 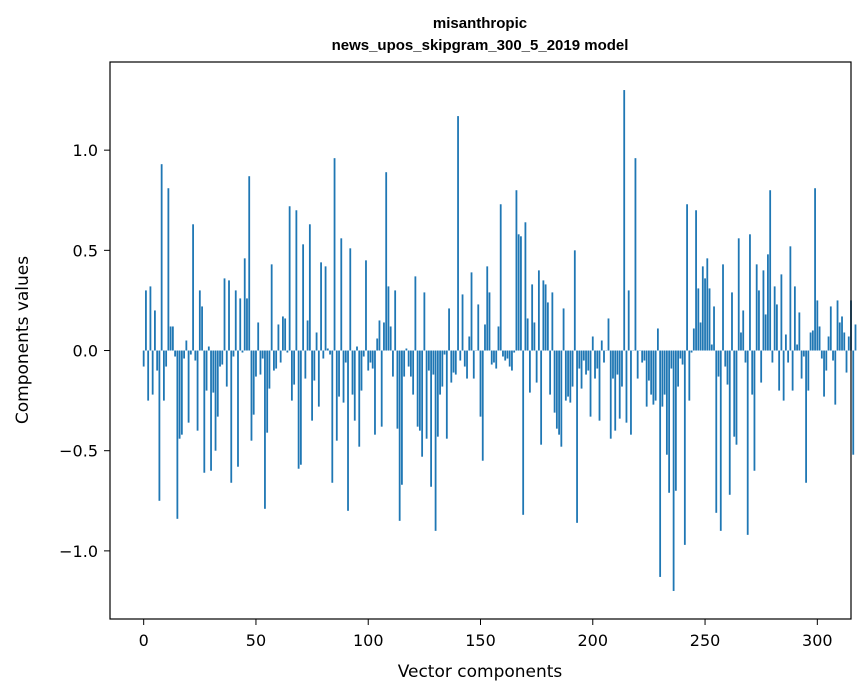 I want to click on x-tick-label: 50, so click(x=256, y=640).